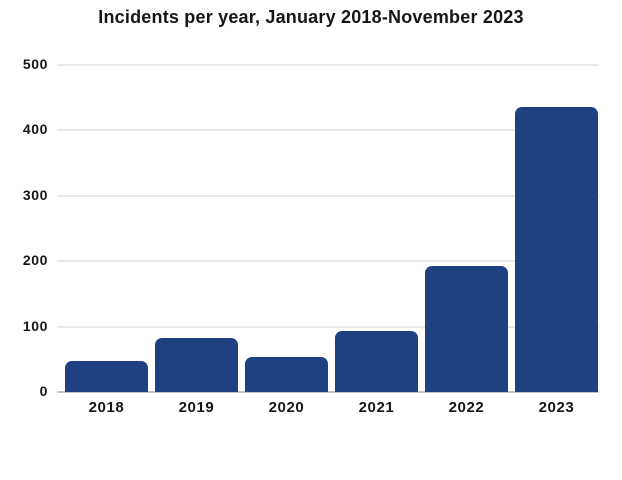 The width and height of the screenshot is (622, 480). Describe the element at coordinates (286, 374) in the screenshot. I see `bar-2020` at that location.